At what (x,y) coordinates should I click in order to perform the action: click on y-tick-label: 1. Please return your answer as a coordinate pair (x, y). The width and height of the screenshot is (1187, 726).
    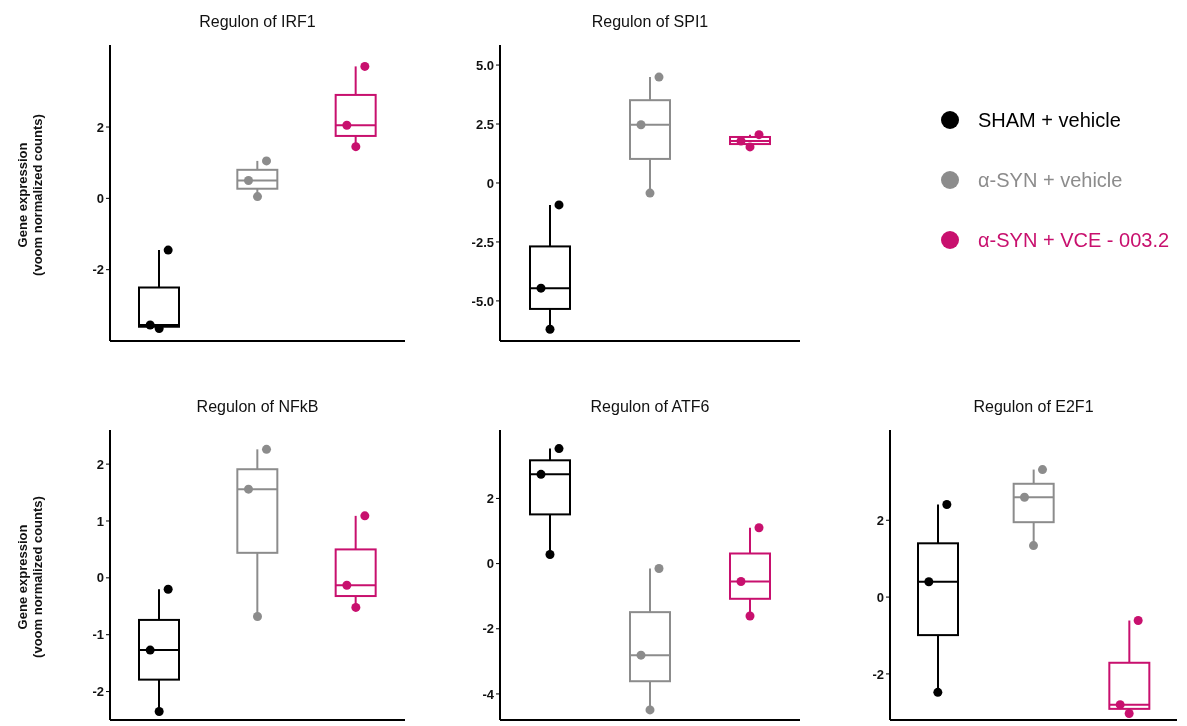
    Looking at the image, I should click on (100, 521).